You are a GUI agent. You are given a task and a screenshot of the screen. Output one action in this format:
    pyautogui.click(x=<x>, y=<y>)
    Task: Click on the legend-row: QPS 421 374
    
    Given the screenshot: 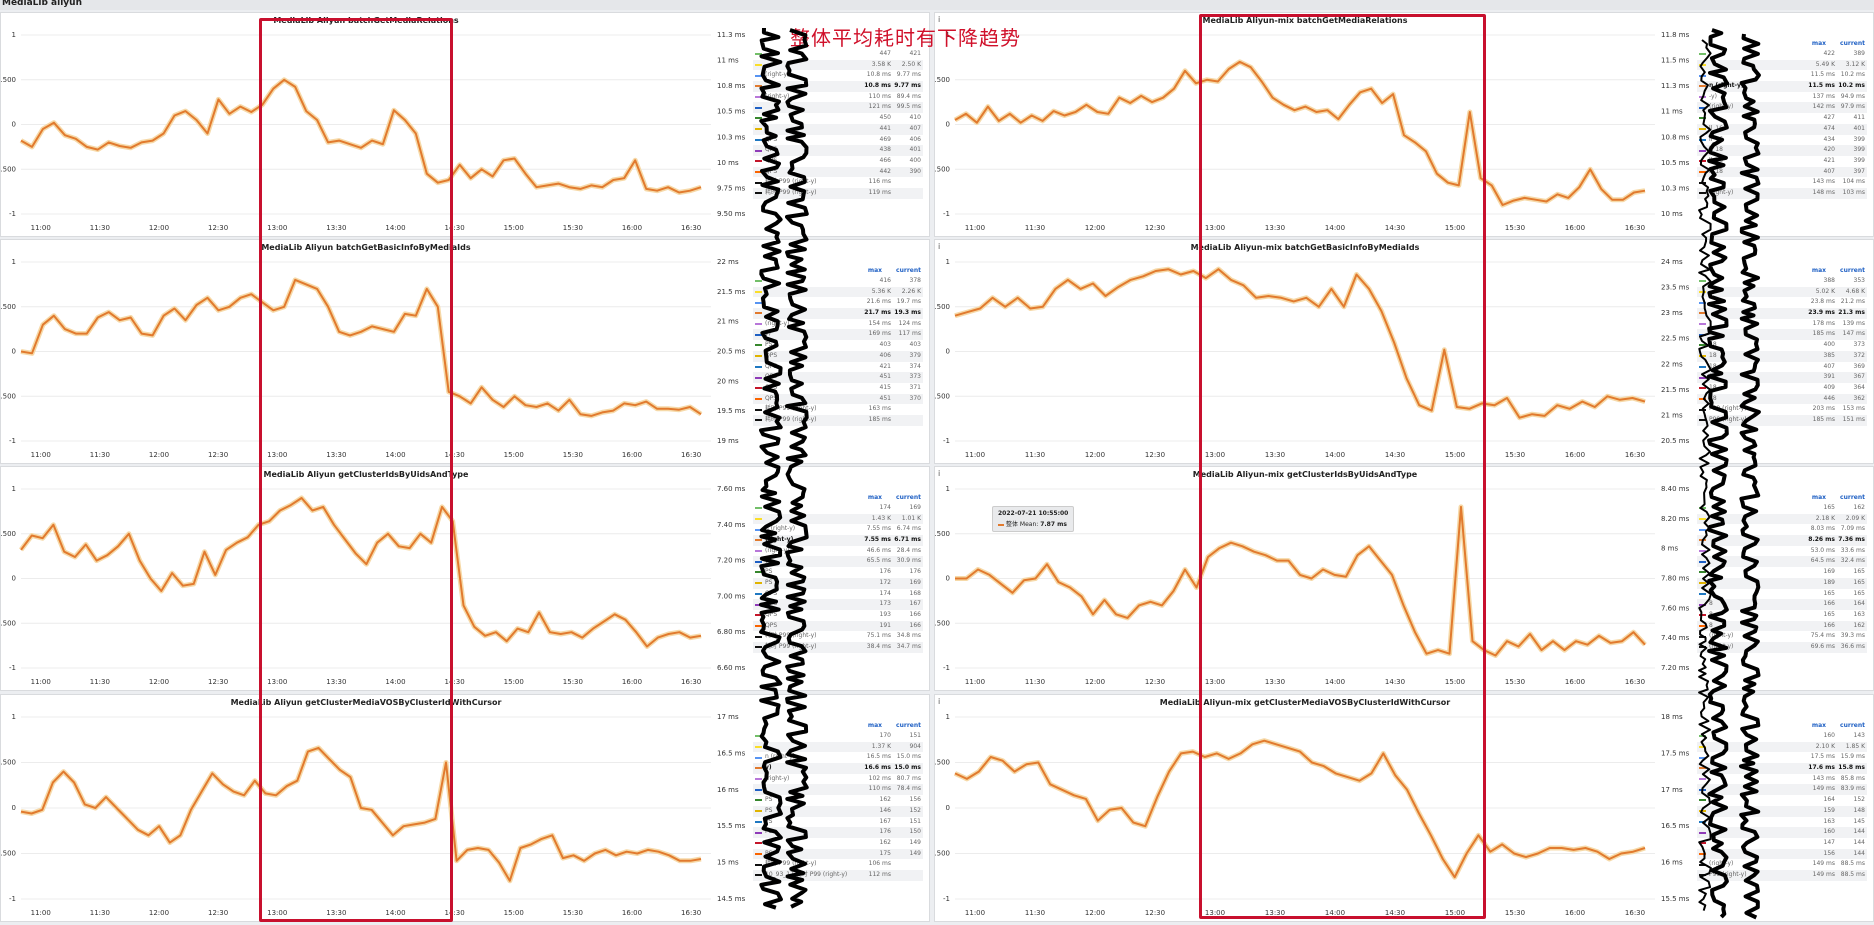 What is the action you would take?
    pyautogui.click(x=838, y=367)
    